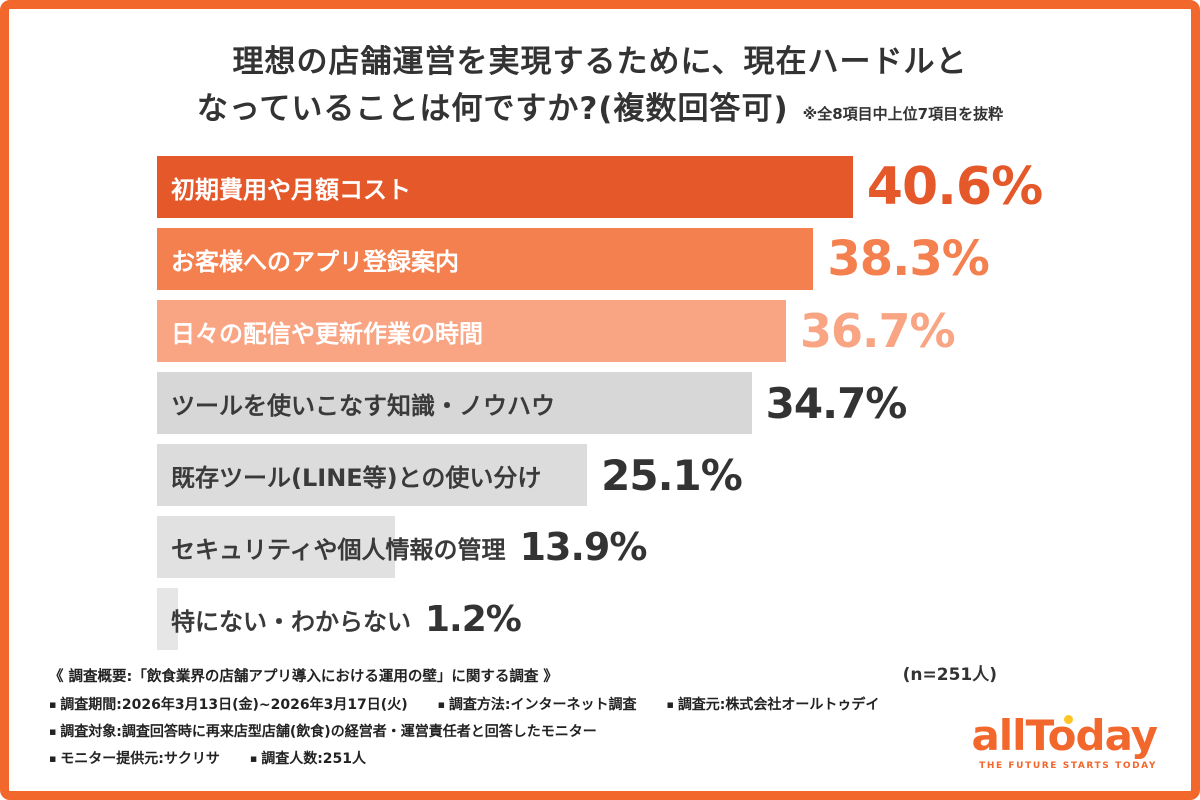 This screenshot has height=800, width=1200. I want to click on chart-row: お客様へのアプリ登録案内 38.3%, so click(600, 259).